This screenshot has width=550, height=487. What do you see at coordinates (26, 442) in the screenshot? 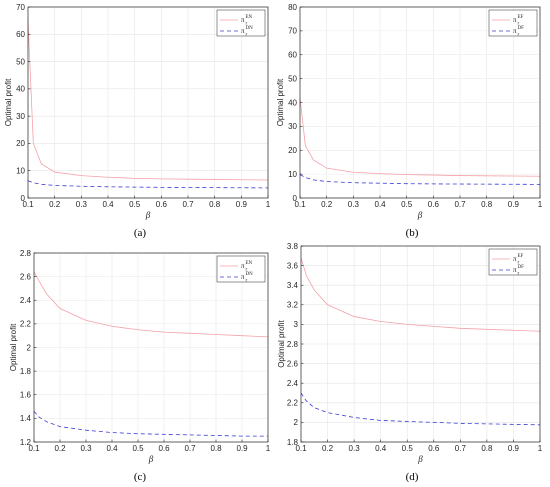
I see `y-tick-label: 1.2` at bounding box center [26, 442].